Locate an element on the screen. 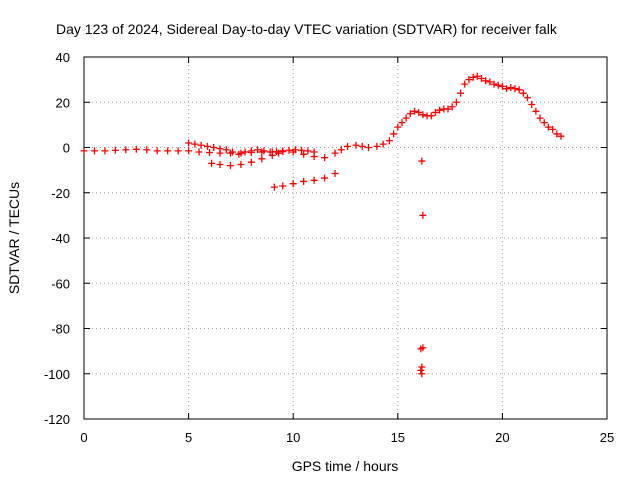 This screenshot has width=640, height=480. x-axis-label: GPS time / hours is located at coordinates (345, 466).